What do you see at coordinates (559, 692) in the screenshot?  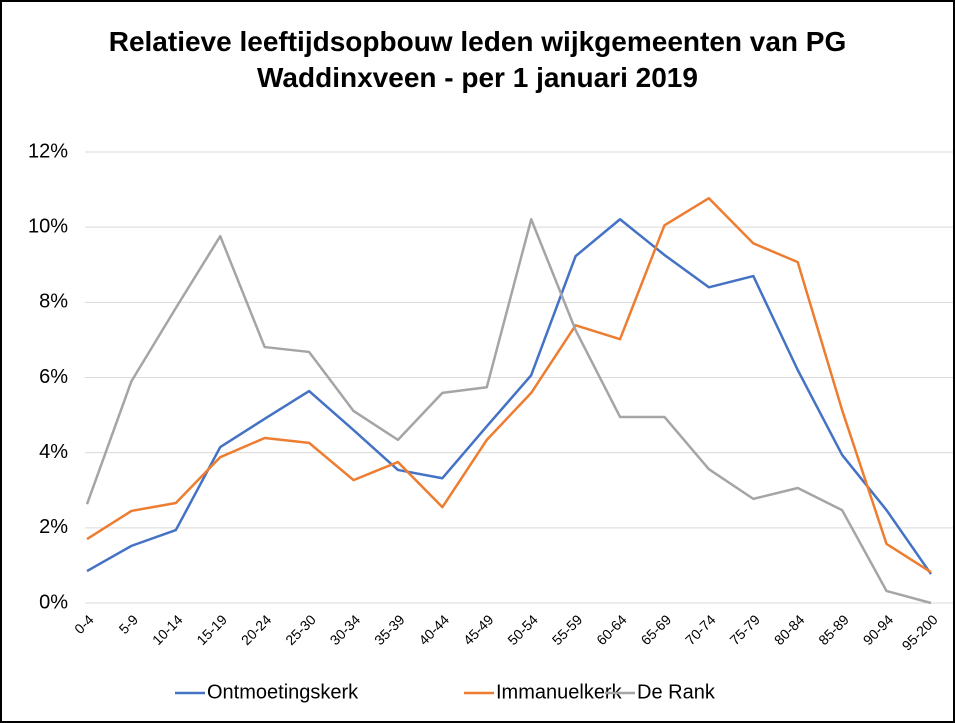 I see `legend-label: Immanuelkerk` at bounding box center [559, 692].